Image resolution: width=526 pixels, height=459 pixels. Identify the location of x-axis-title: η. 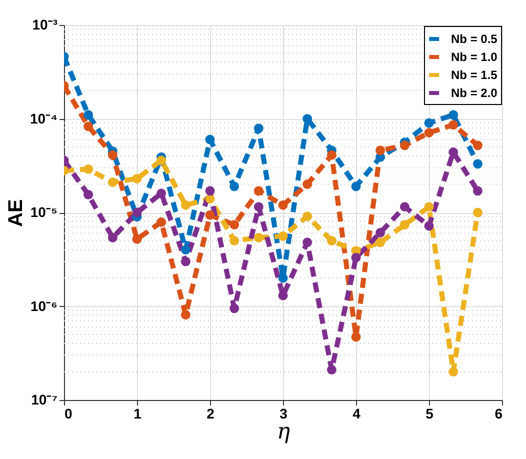
(283, 432).